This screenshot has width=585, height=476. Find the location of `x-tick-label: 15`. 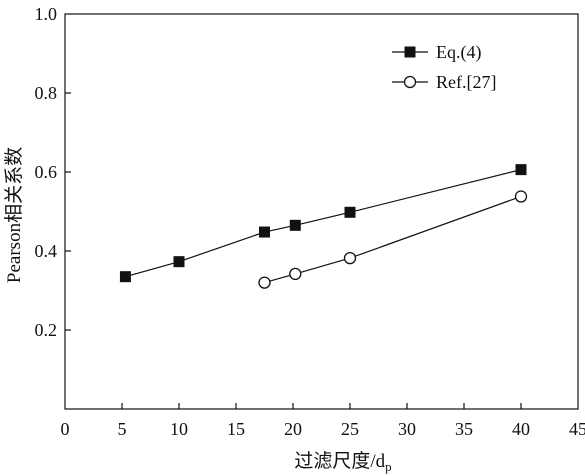

x-tick-label: 15 is located at coordinates (236, 429).